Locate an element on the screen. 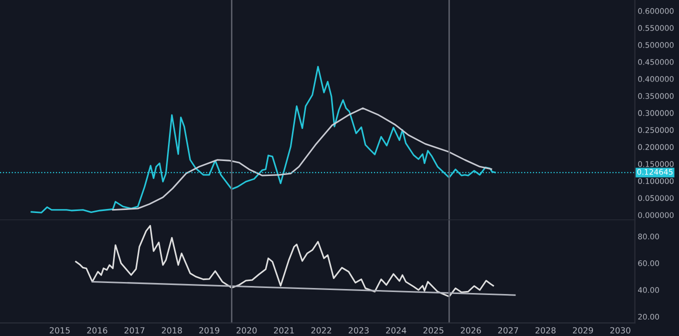  x-tick-label: 2017 is located at coordinates (134, 330).